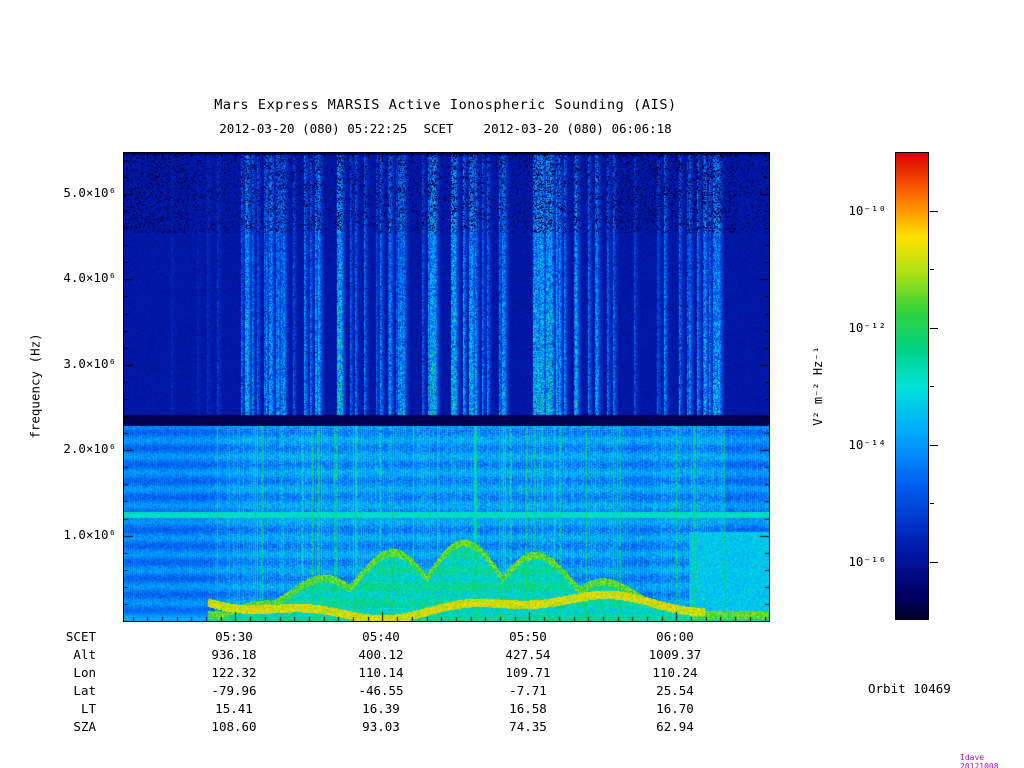 Image resolution: width=1024 pixels, height=768 pixels. I want to click on y-tick-label: 3.0×10⁶, so click(89, 363).